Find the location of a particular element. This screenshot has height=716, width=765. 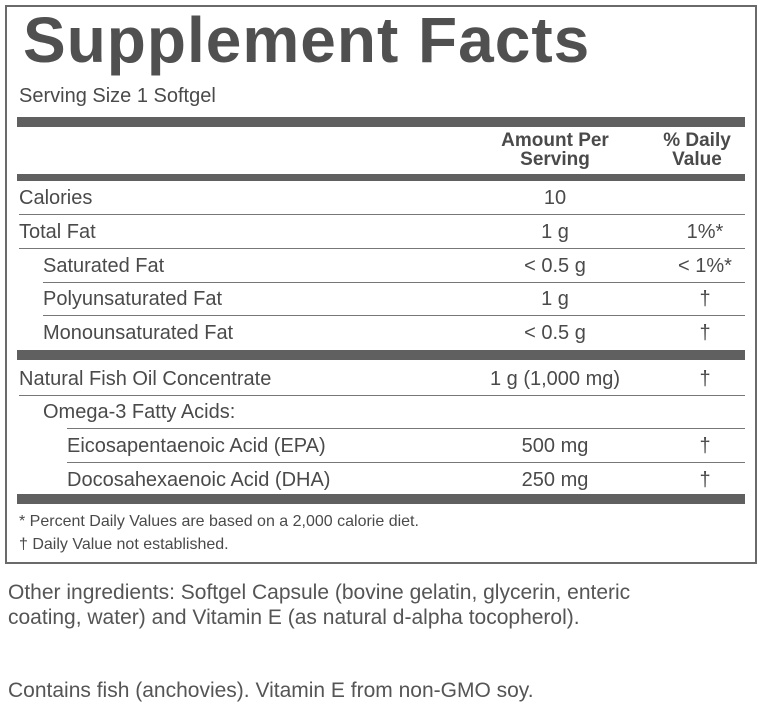

column-header: Amount Per Serving is located at coordinates (555, 150).